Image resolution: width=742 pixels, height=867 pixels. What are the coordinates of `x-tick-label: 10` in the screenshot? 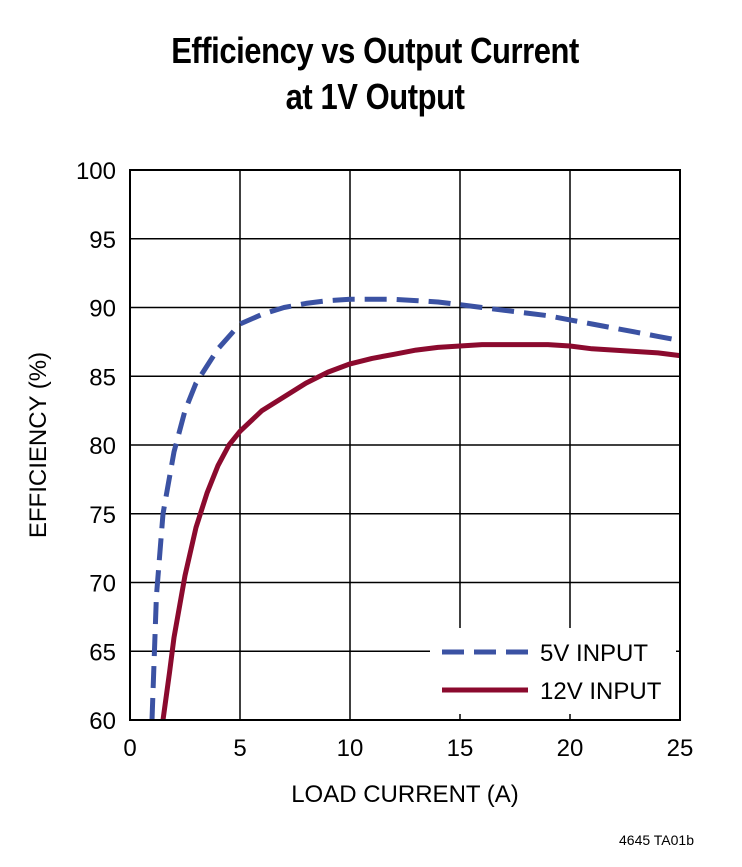 It's located at (350, 748).